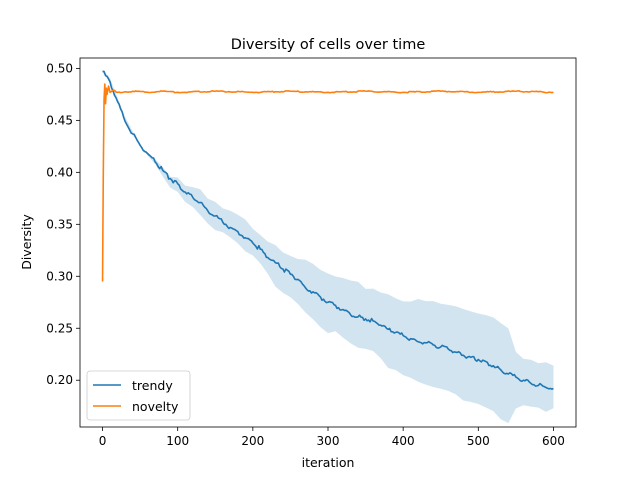 Image resolution: width=640 pixels, height=480 pixels. What do you see at coordinates (328, 441) in the screenshot?
I see `x-tick-label: 300` at bounding box center [328, 441].